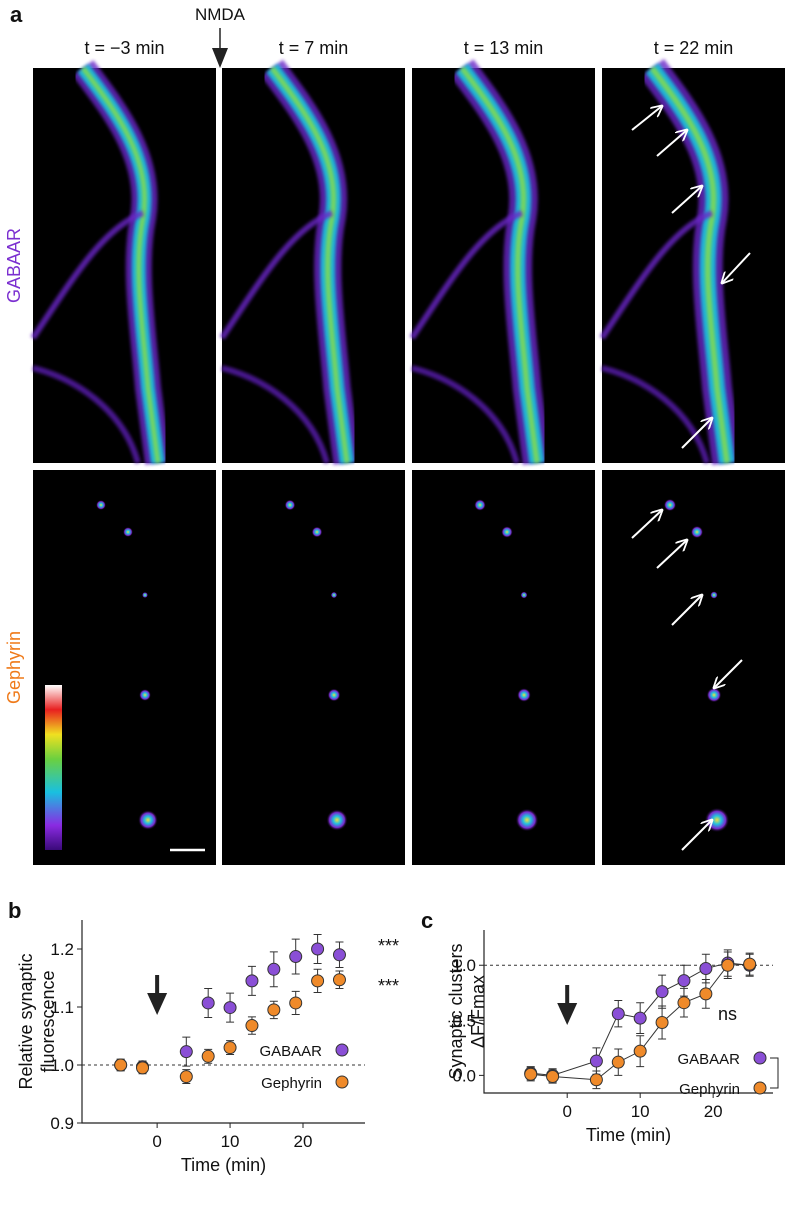 This screenshot has width=788, height=1217. I want to click on image-bg, so click(124, 667).